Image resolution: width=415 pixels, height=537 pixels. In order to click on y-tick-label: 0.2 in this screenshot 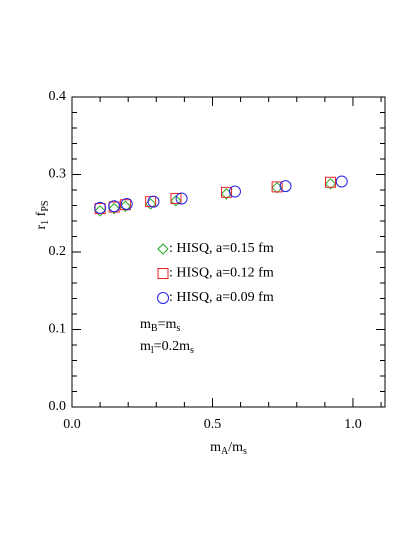, I will do `click(58, 251)`.